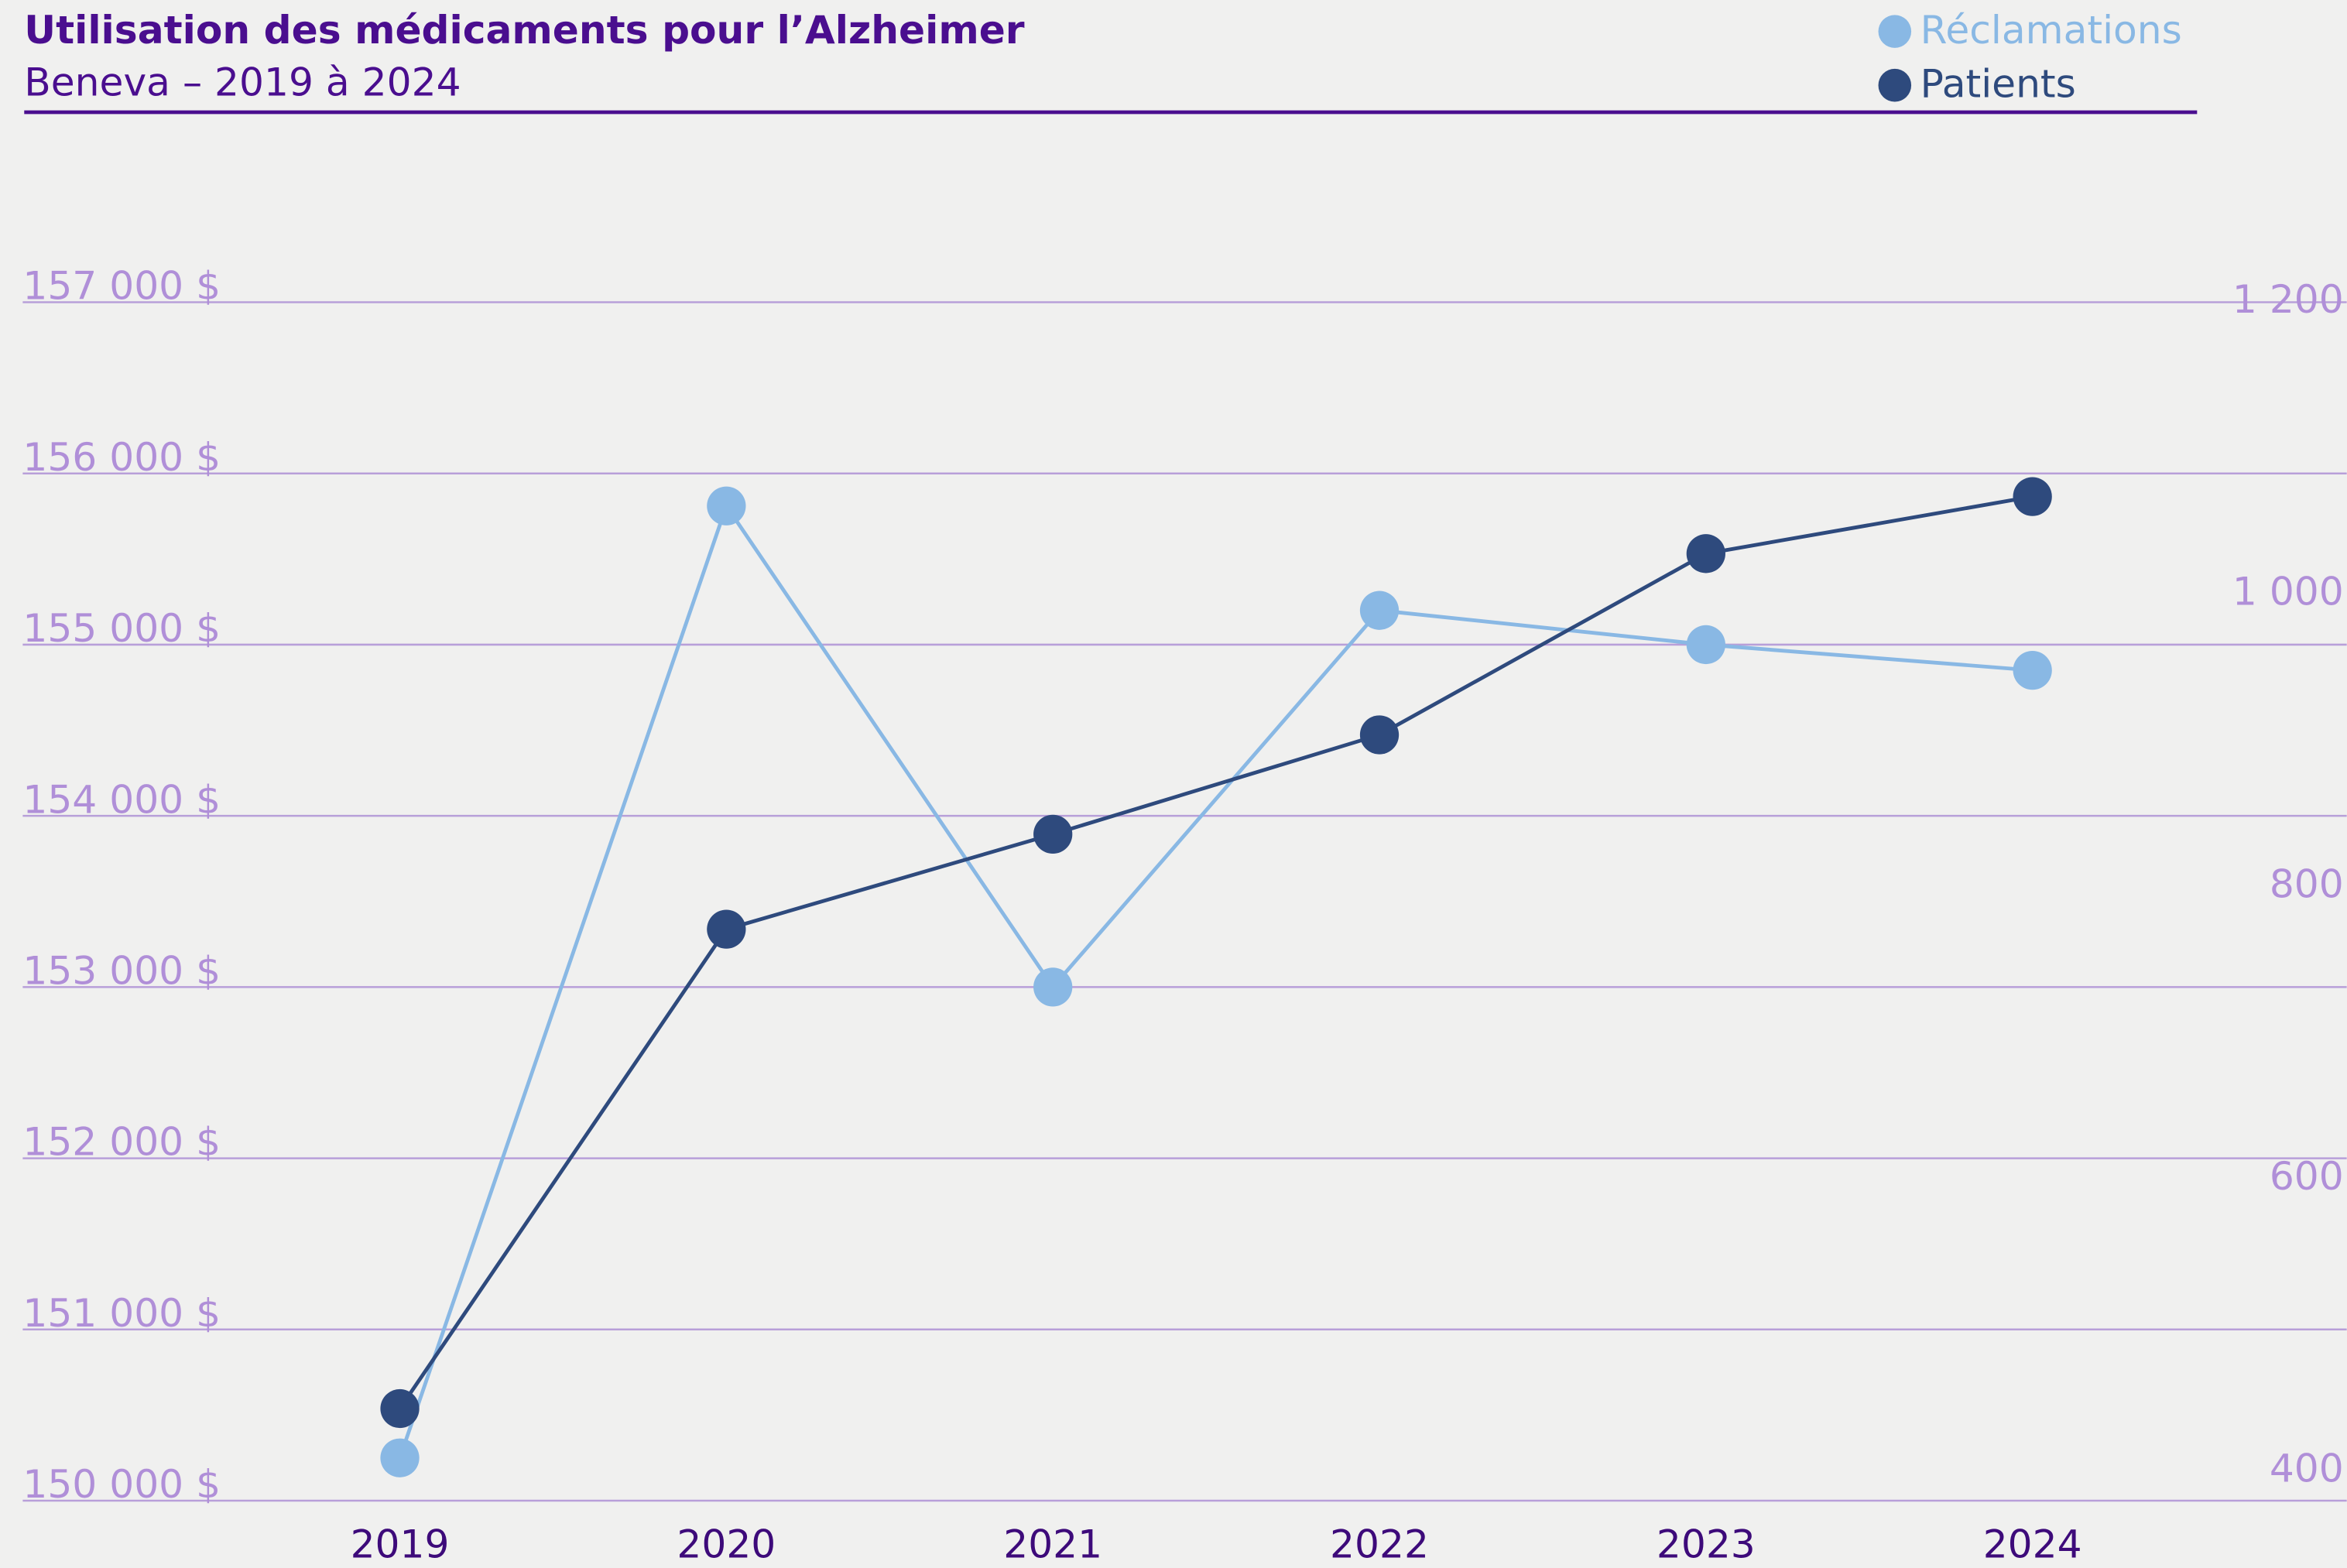 This screenshot has height=1568, width=2347. Describe the element at coordinates (2307, 1176) in the screenshot. I see `y2-tick-label: 600` at that location.